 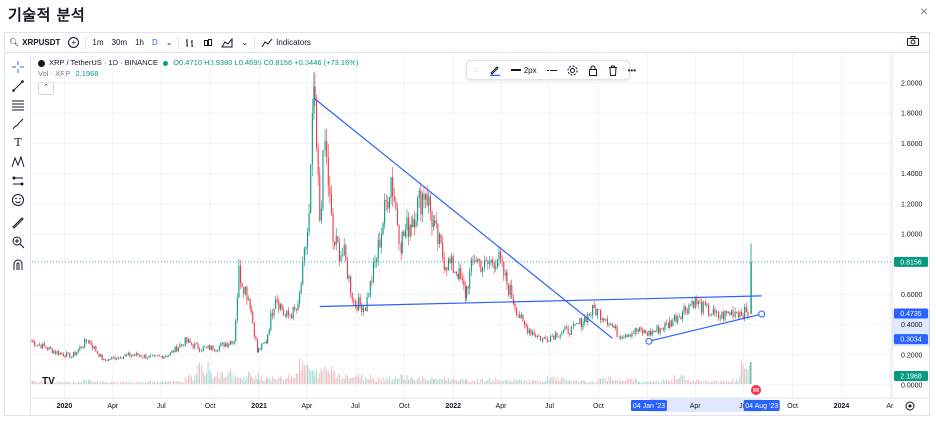 What do you see at coordinates (18, 142) in the screenshot?
I see `text-tool-icon: T` at bounding box center [18, 142].